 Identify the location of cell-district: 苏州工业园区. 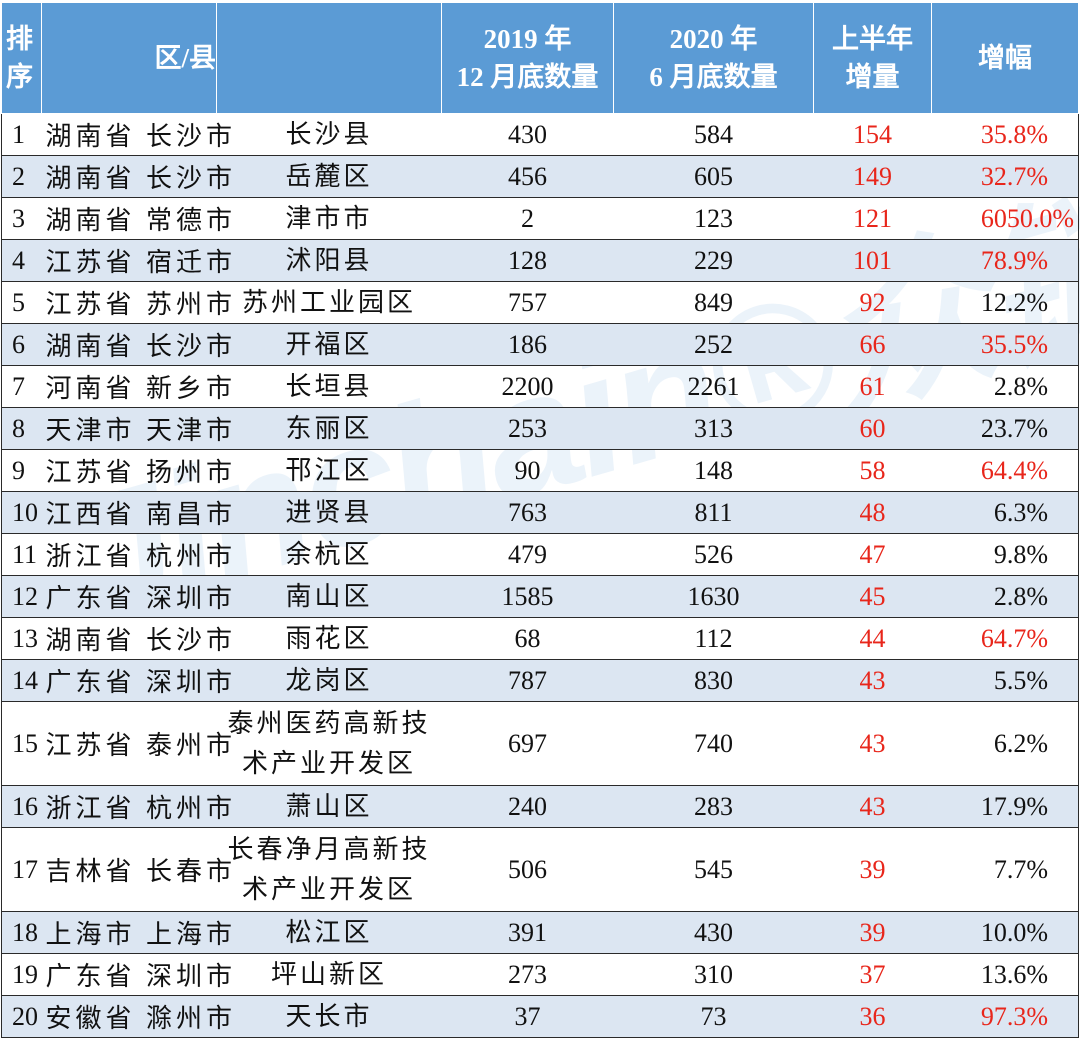
(329, 302).